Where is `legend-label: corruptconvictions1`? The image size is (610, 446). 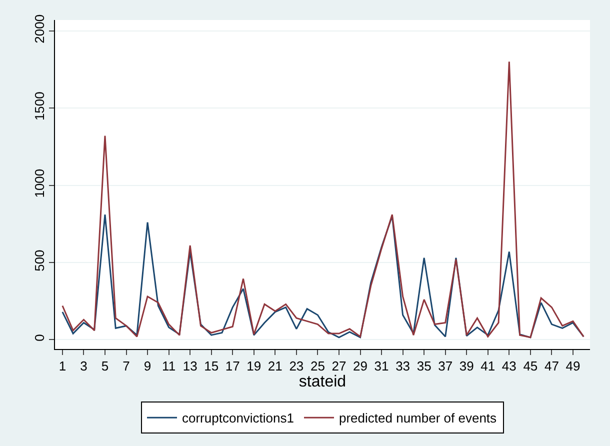 legend-label: corruptconvictions1 is located at coordinates (238, 418).